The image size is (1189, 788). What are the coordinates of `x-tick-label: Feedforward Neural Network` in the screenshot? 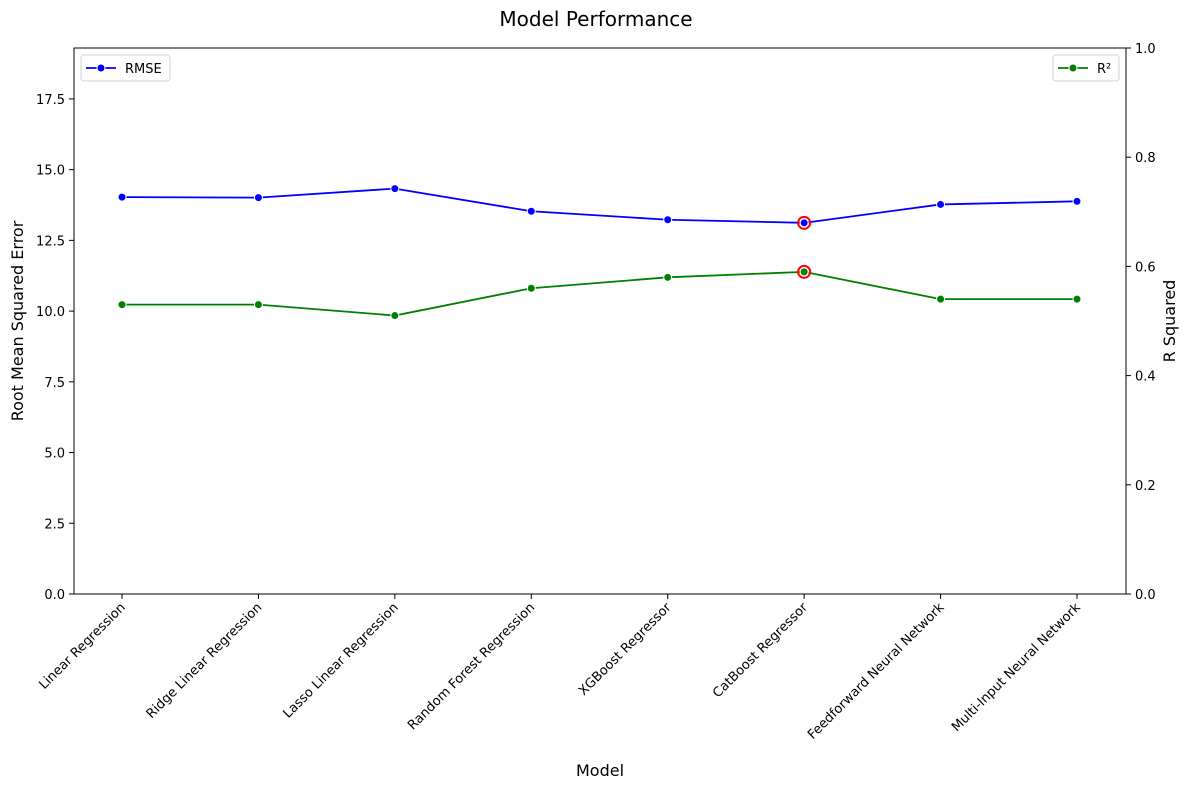 It's located at (876, 671).